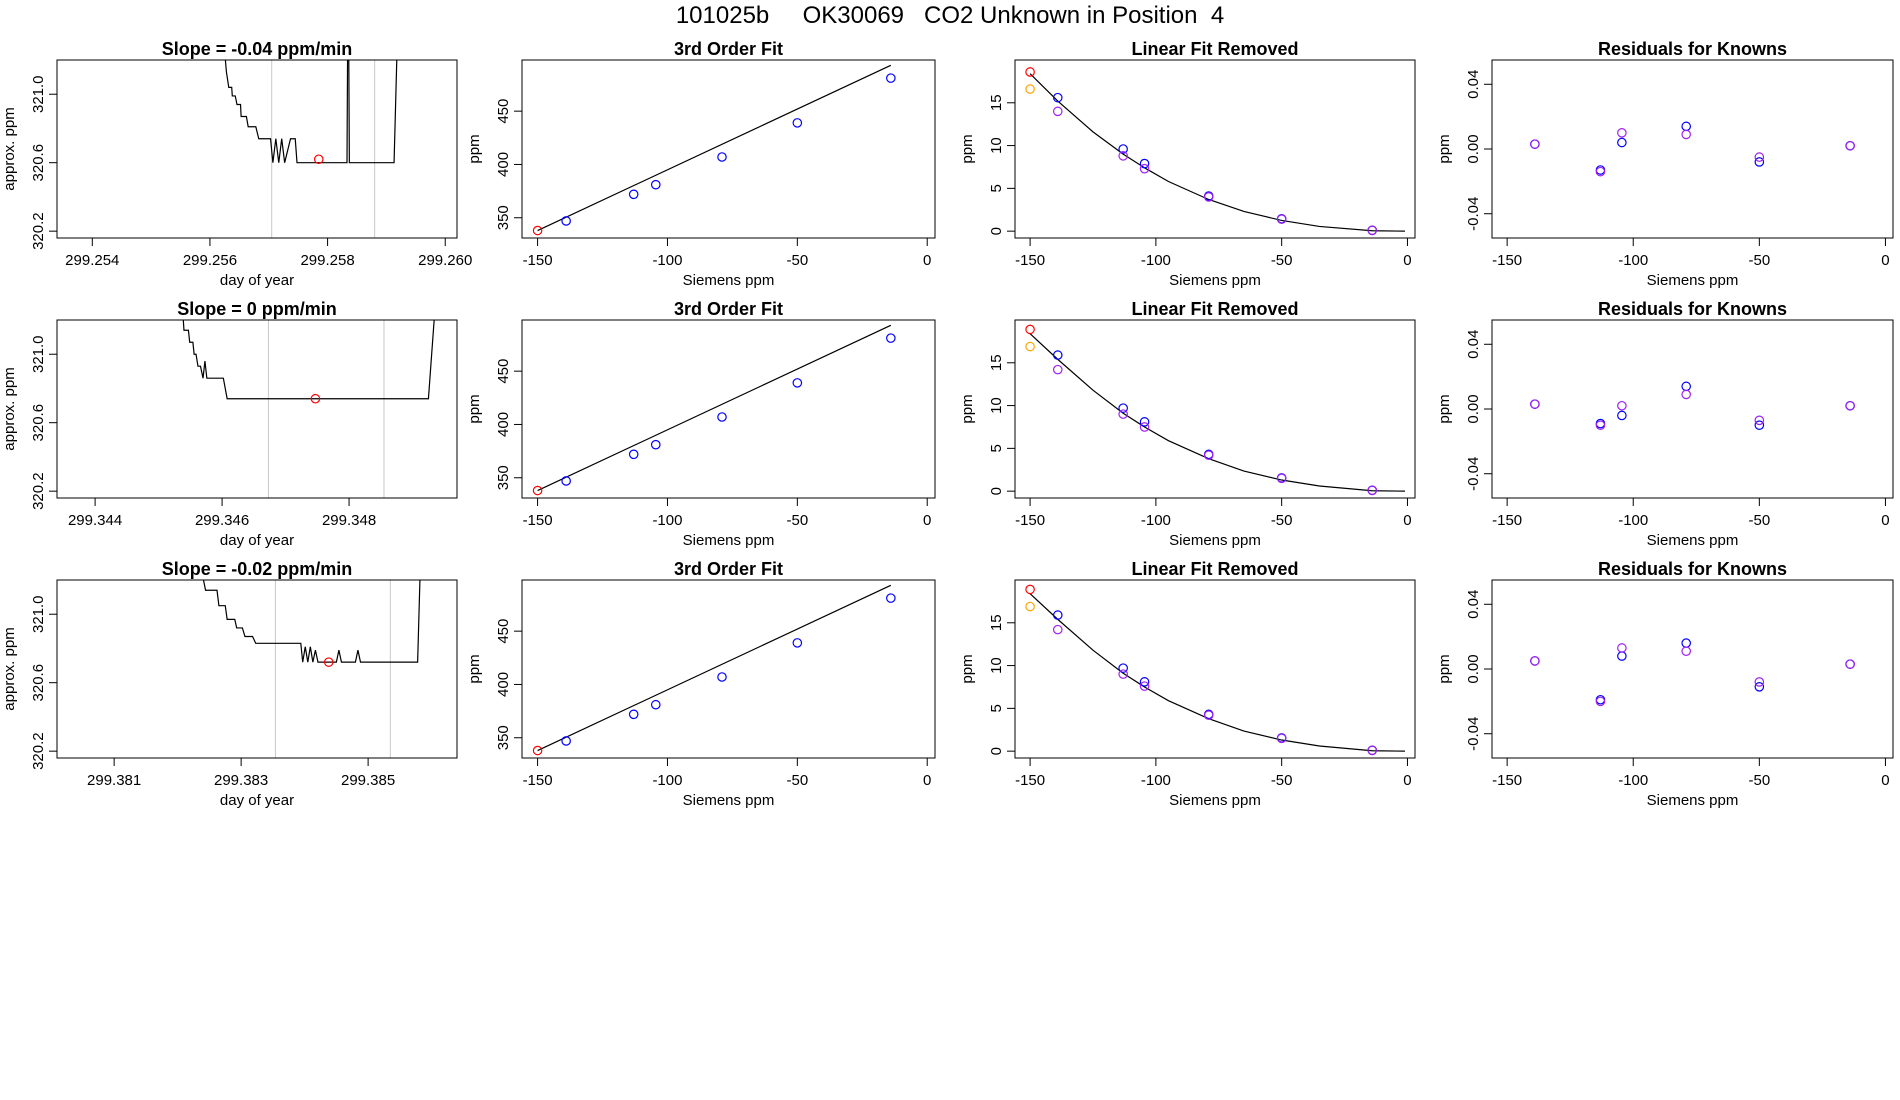 The image size is (1900, 1100). What do you see at coordinates (349, 520) in the screenshot?
I see `x-tick-label: 299.348` at bounding box center [349, 520].